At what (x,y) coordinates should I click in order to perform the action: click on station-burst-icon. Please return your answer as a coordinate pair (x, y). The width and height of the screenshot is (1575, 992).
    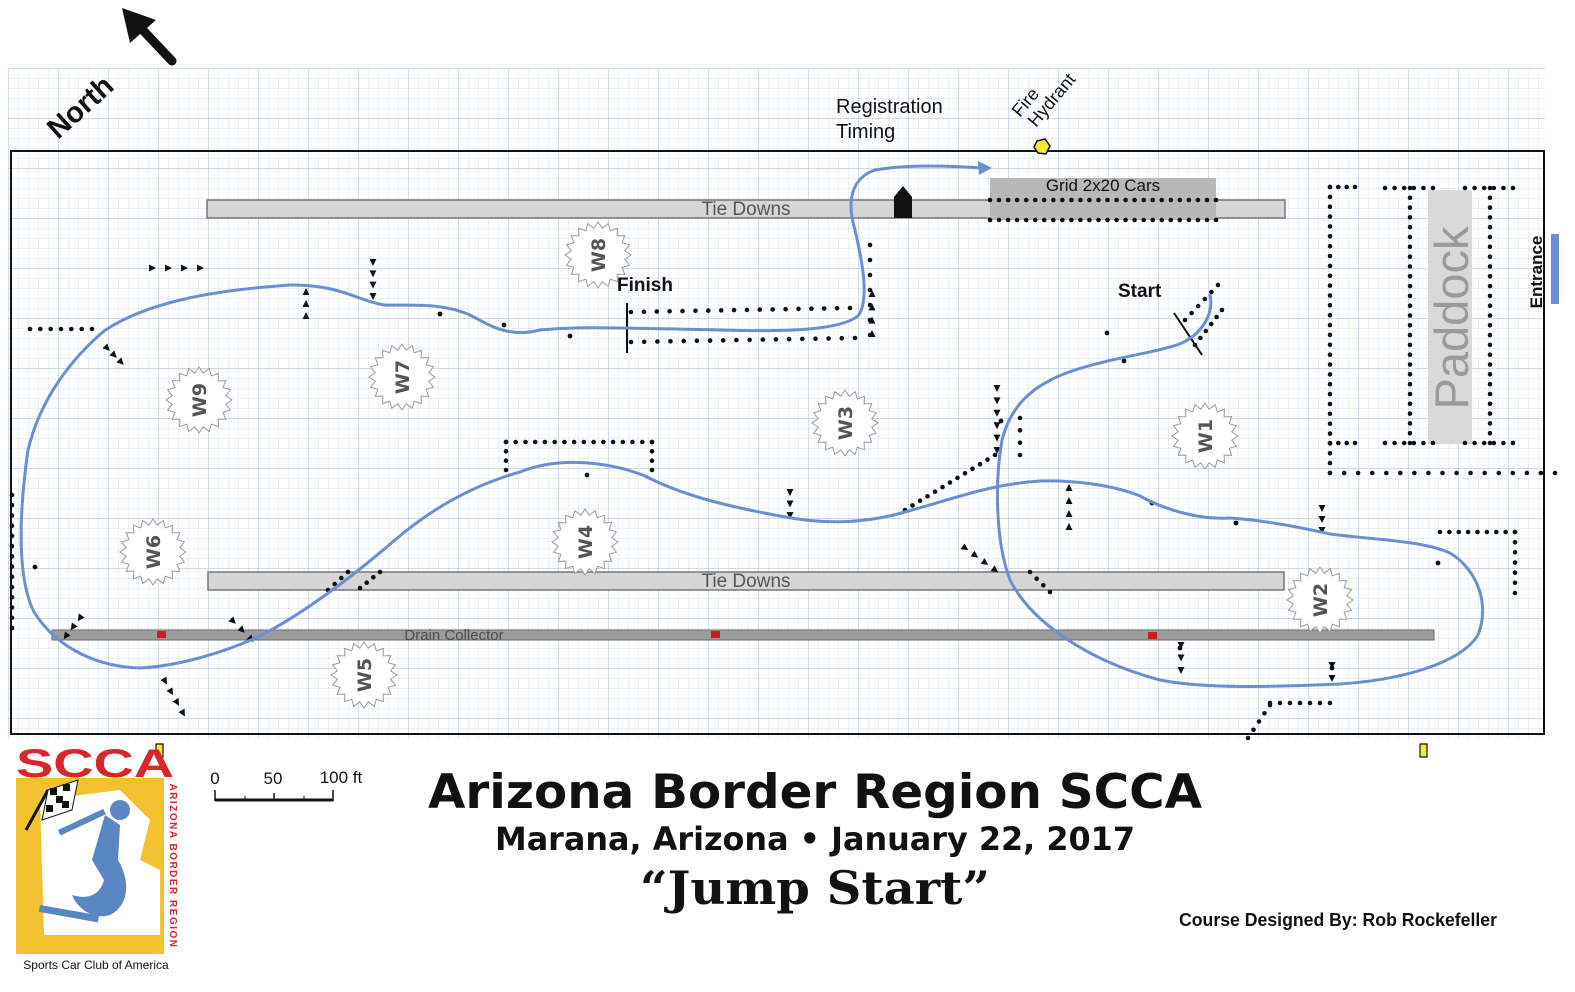
    Looking at the image, I should click on (364, 675).